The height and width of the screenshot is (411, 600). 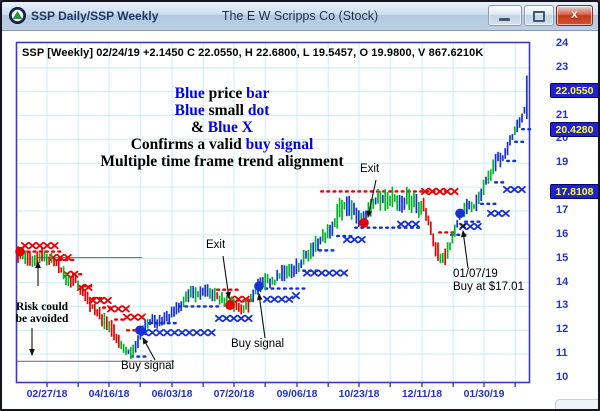 What do you see at coordinates (258, 344) in the screenshot?
I see `buy-signal-label-2: Buy signal` at bounding box center [258, 344].